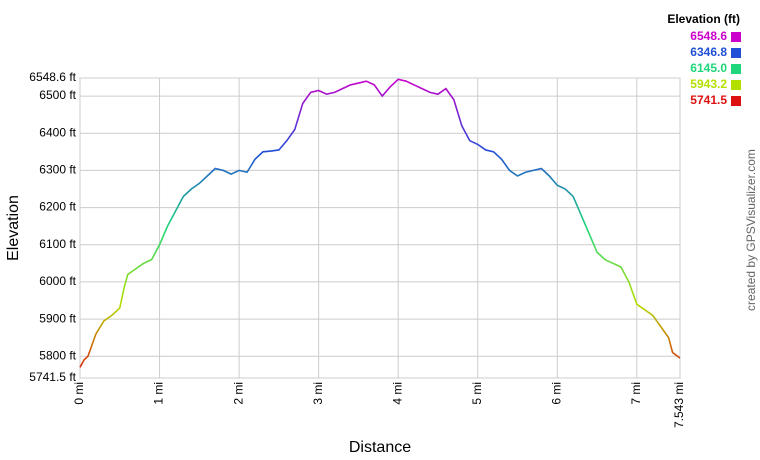 The image size is (760, 460). Describe the element at coordinates (708, 100) in the screenshot. I see `legend-label: 5741.5` at that location.